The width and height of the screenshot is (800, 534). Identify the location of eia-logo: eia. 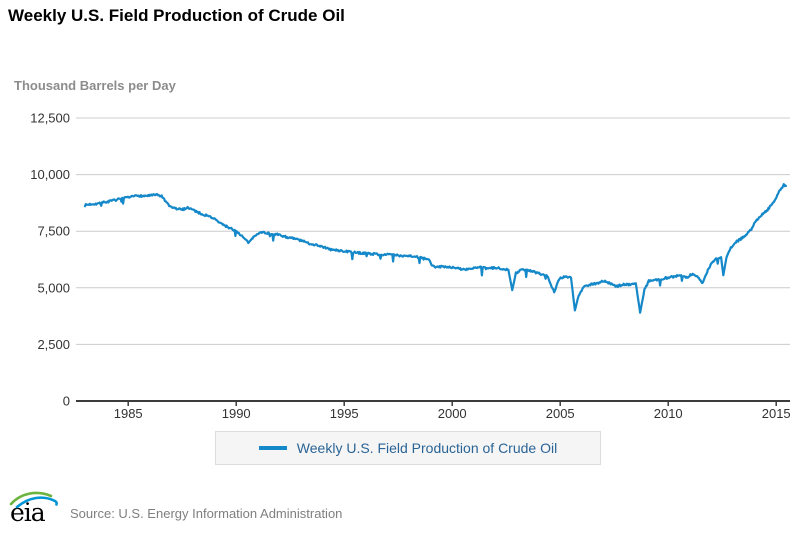
(34, 510).